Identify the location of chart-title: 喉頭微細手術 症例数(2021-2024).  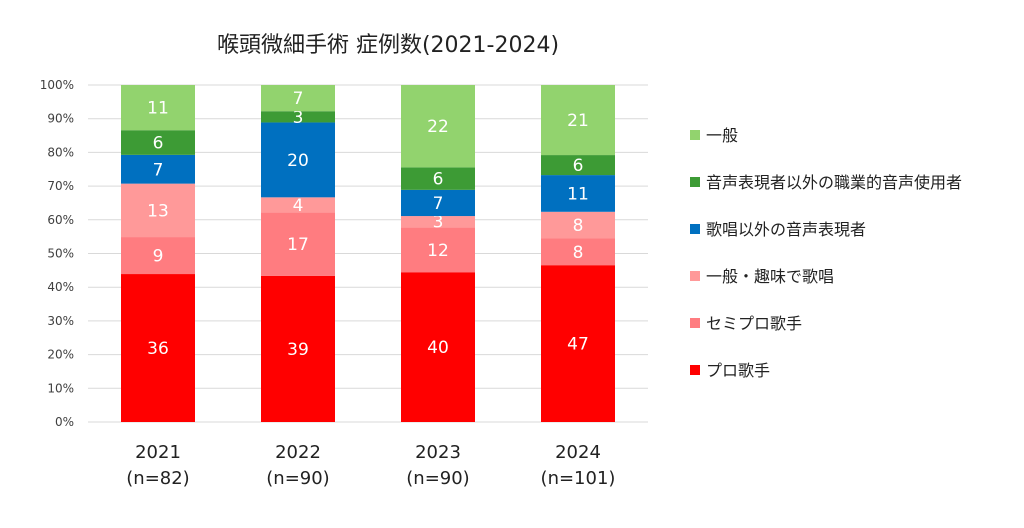
(388, 45).